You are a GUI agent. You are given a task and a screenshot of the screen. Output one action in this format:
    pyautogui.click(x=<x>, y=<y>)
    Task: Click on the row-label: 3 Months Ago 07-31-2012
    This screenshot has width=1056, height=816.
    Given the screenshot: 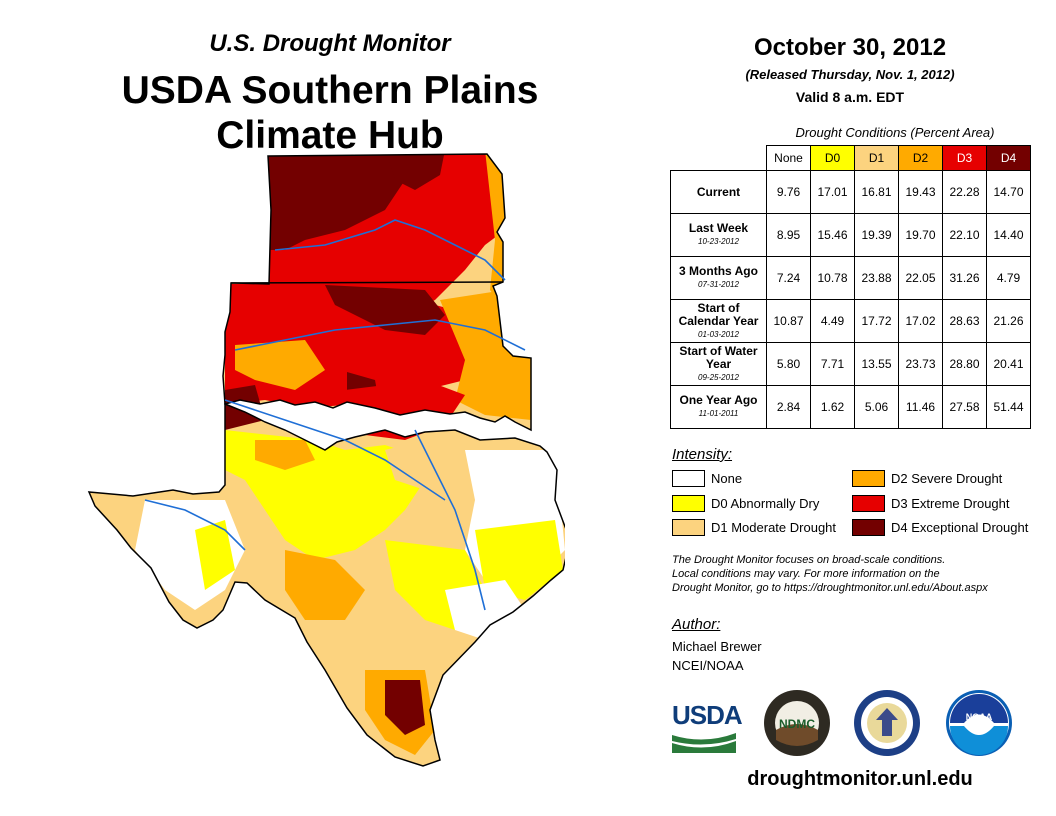 What is the action you would take?
    pyautogui.click(x=718, y=278)
    